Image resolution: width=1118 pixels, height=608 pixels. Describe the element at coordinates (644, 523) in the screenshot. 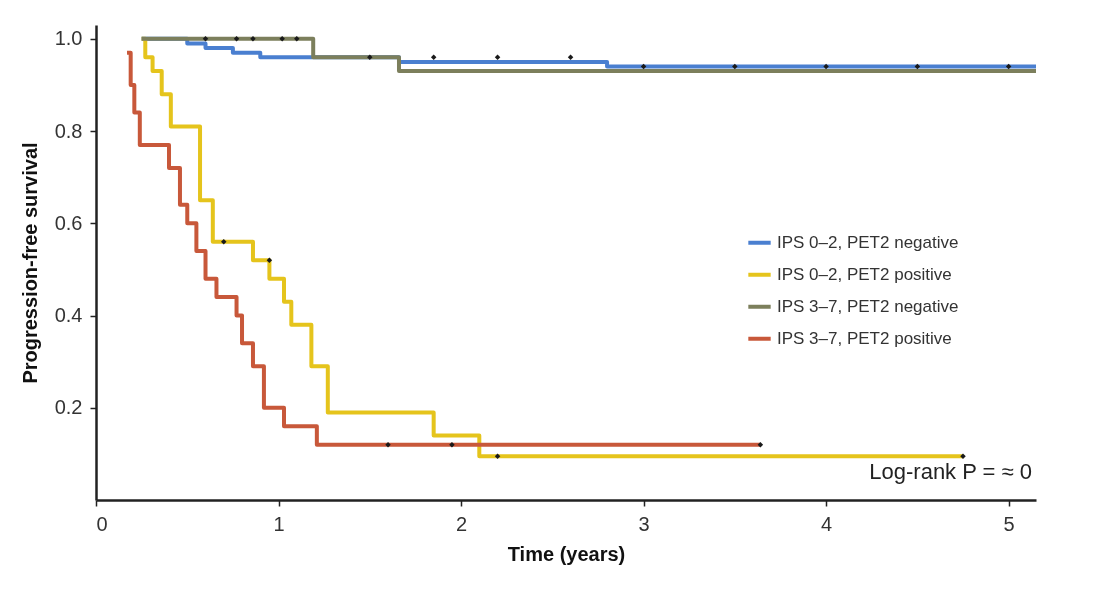

I see `x-tick-label: 3` at that location.